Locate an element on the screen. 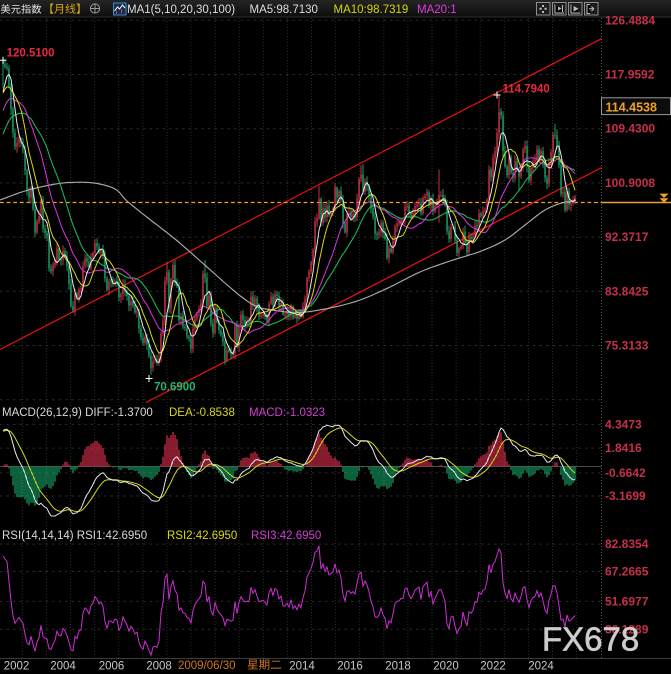 This screenshot has width=671, height=674. svg-text: 2022 is located at coordinates (493, 667).